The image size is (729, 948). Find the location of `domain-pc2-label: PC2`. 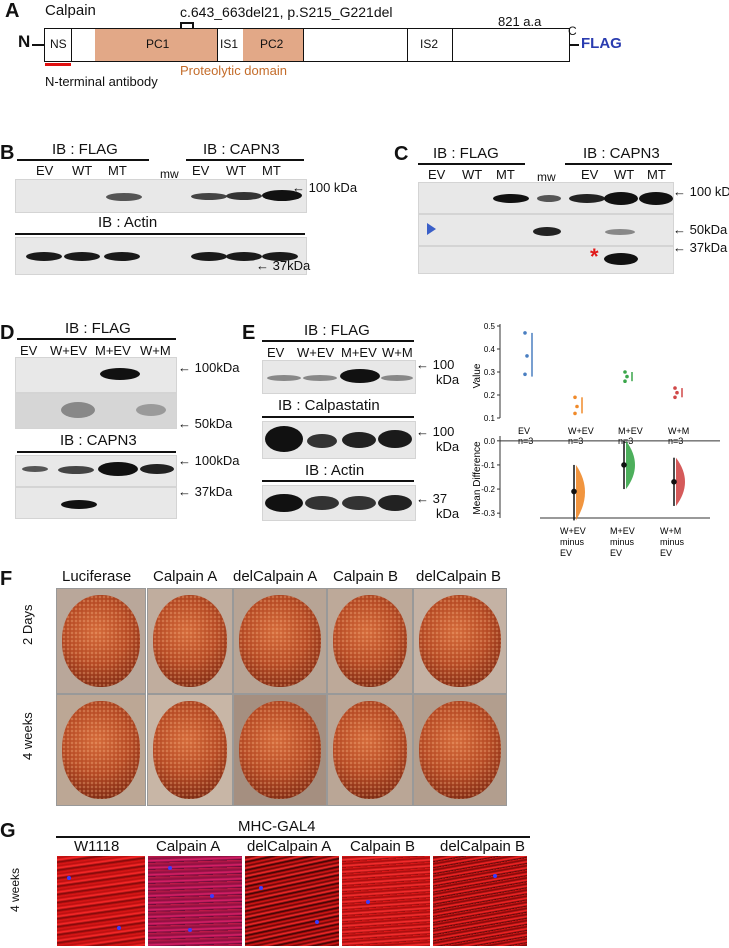

domain-pc2-label: PC2 is located at coordinates (272, 44).